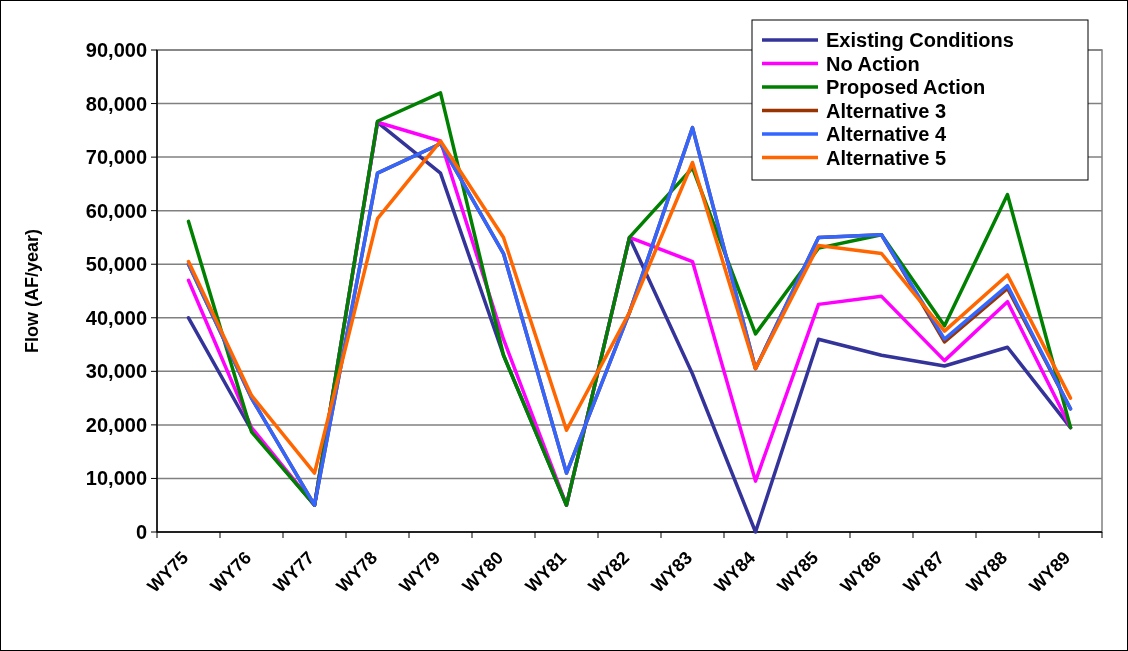  Describe the element at coordinates (116, 424) in the screenshot. I see `y-tick-label: 20,000` at that location.